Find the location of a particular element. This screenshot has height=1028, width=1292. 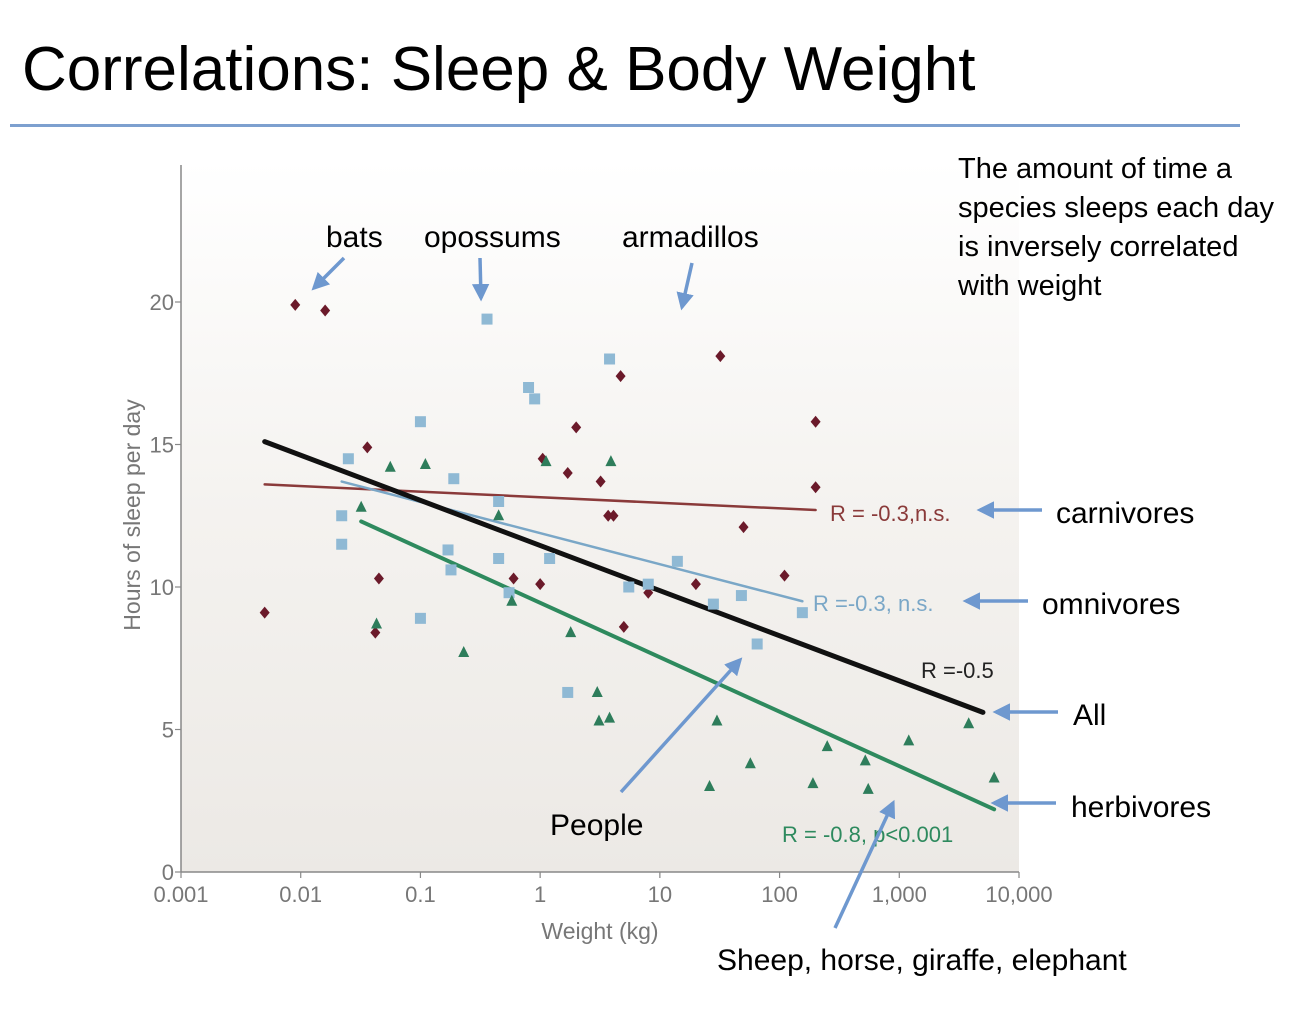

annotation-all: All is located at coordinates (1090, 715).